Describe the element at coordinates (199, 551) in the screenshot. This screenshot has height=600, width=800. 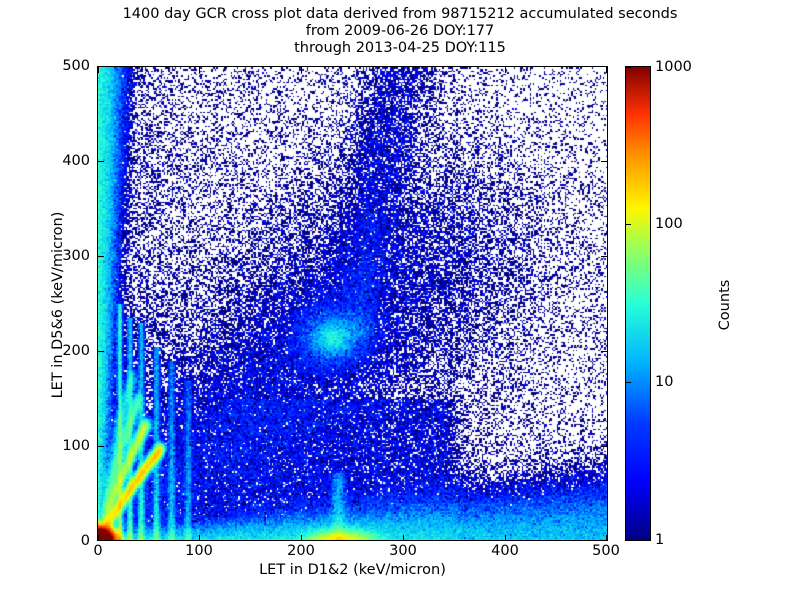
I see `x-ticklabel-100: 100` at that location.